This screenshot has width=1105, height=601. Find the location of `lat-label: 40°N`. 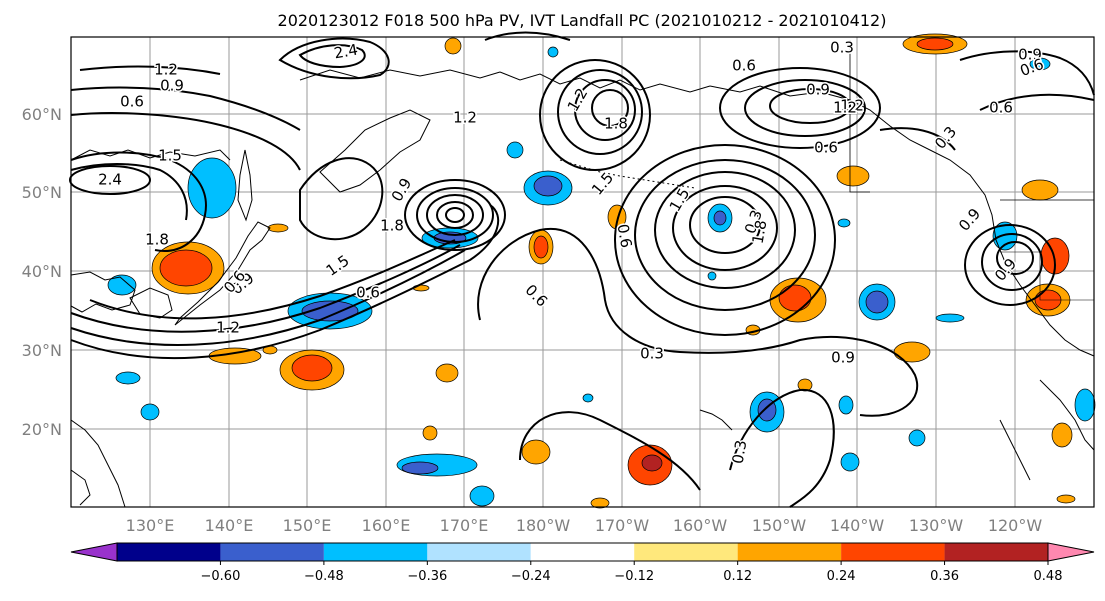

lat-label: 40°N is located at coordinates (42, 271).